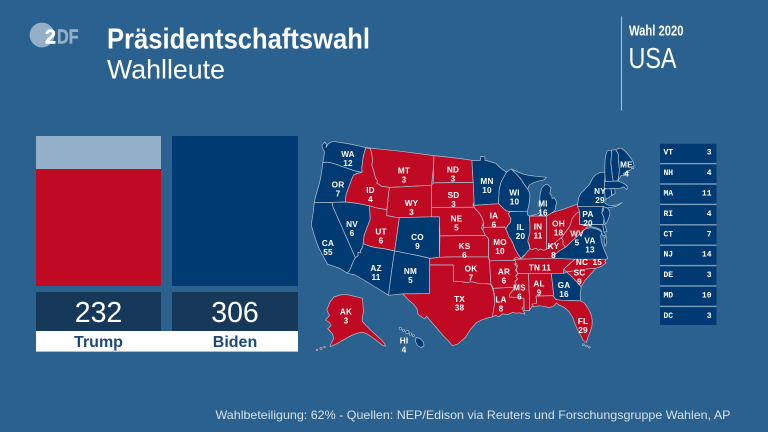  Describe the element at coordinates (538, 227) in the screenshot. I see `svg-text: IN` at that location.